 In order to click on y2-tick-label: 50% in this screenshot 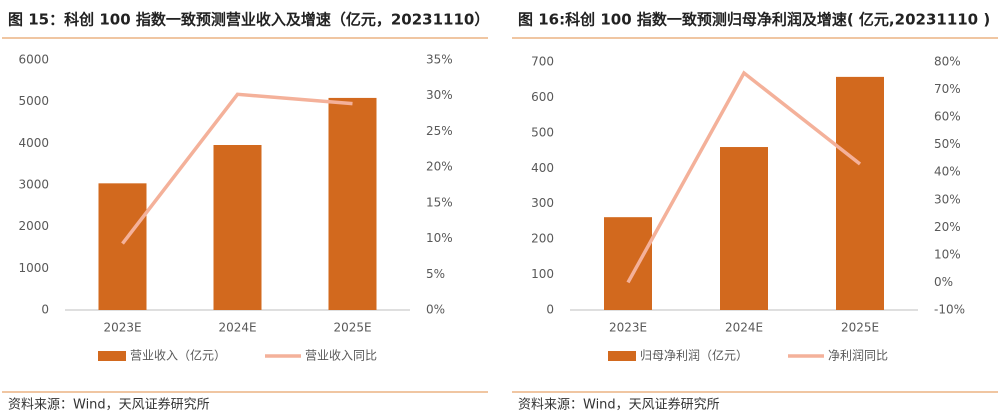, I will do `click(947, 144)`.